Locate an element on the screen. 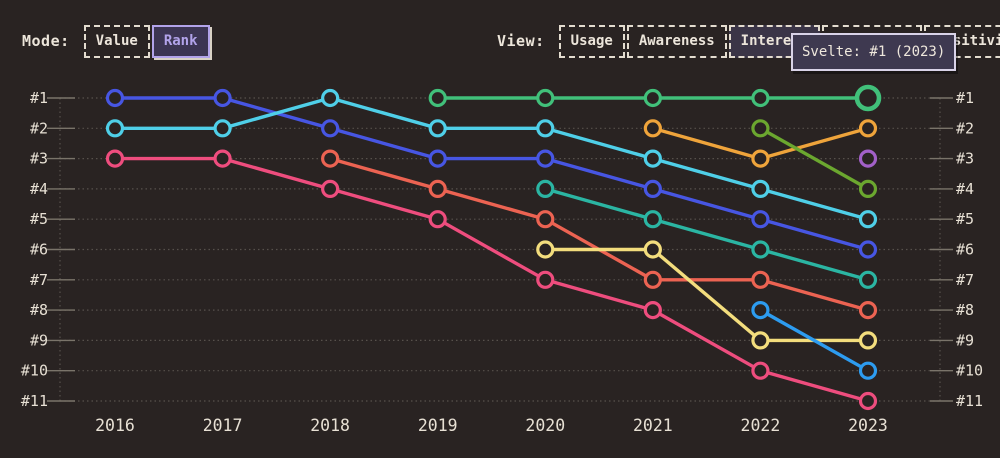  rank-label-right-9: #9 is located at coordinates (965, 340).